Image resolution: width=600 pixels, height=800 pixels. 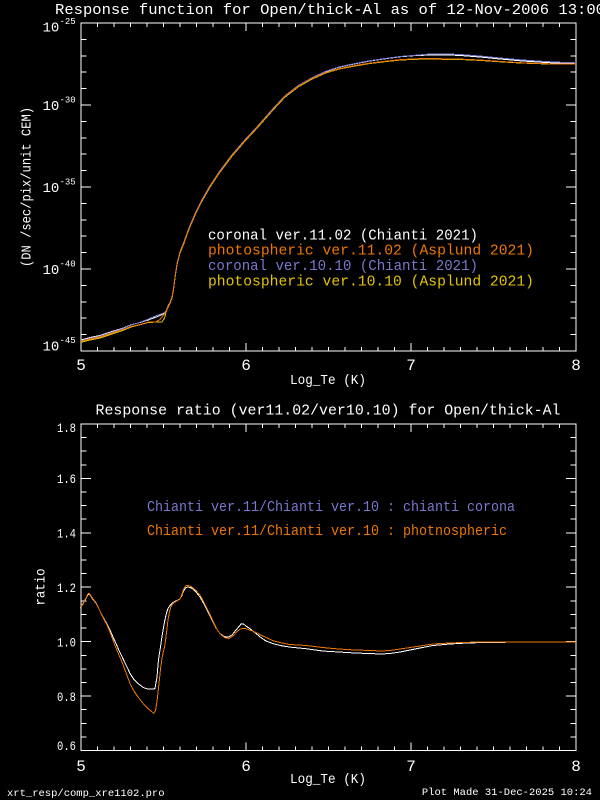 What do you see at coordinates (507, 793) in the screenshot?
I see `svg-text: Plot Made 31-Dec-2025 10:24` at bounding box center [507, 793].